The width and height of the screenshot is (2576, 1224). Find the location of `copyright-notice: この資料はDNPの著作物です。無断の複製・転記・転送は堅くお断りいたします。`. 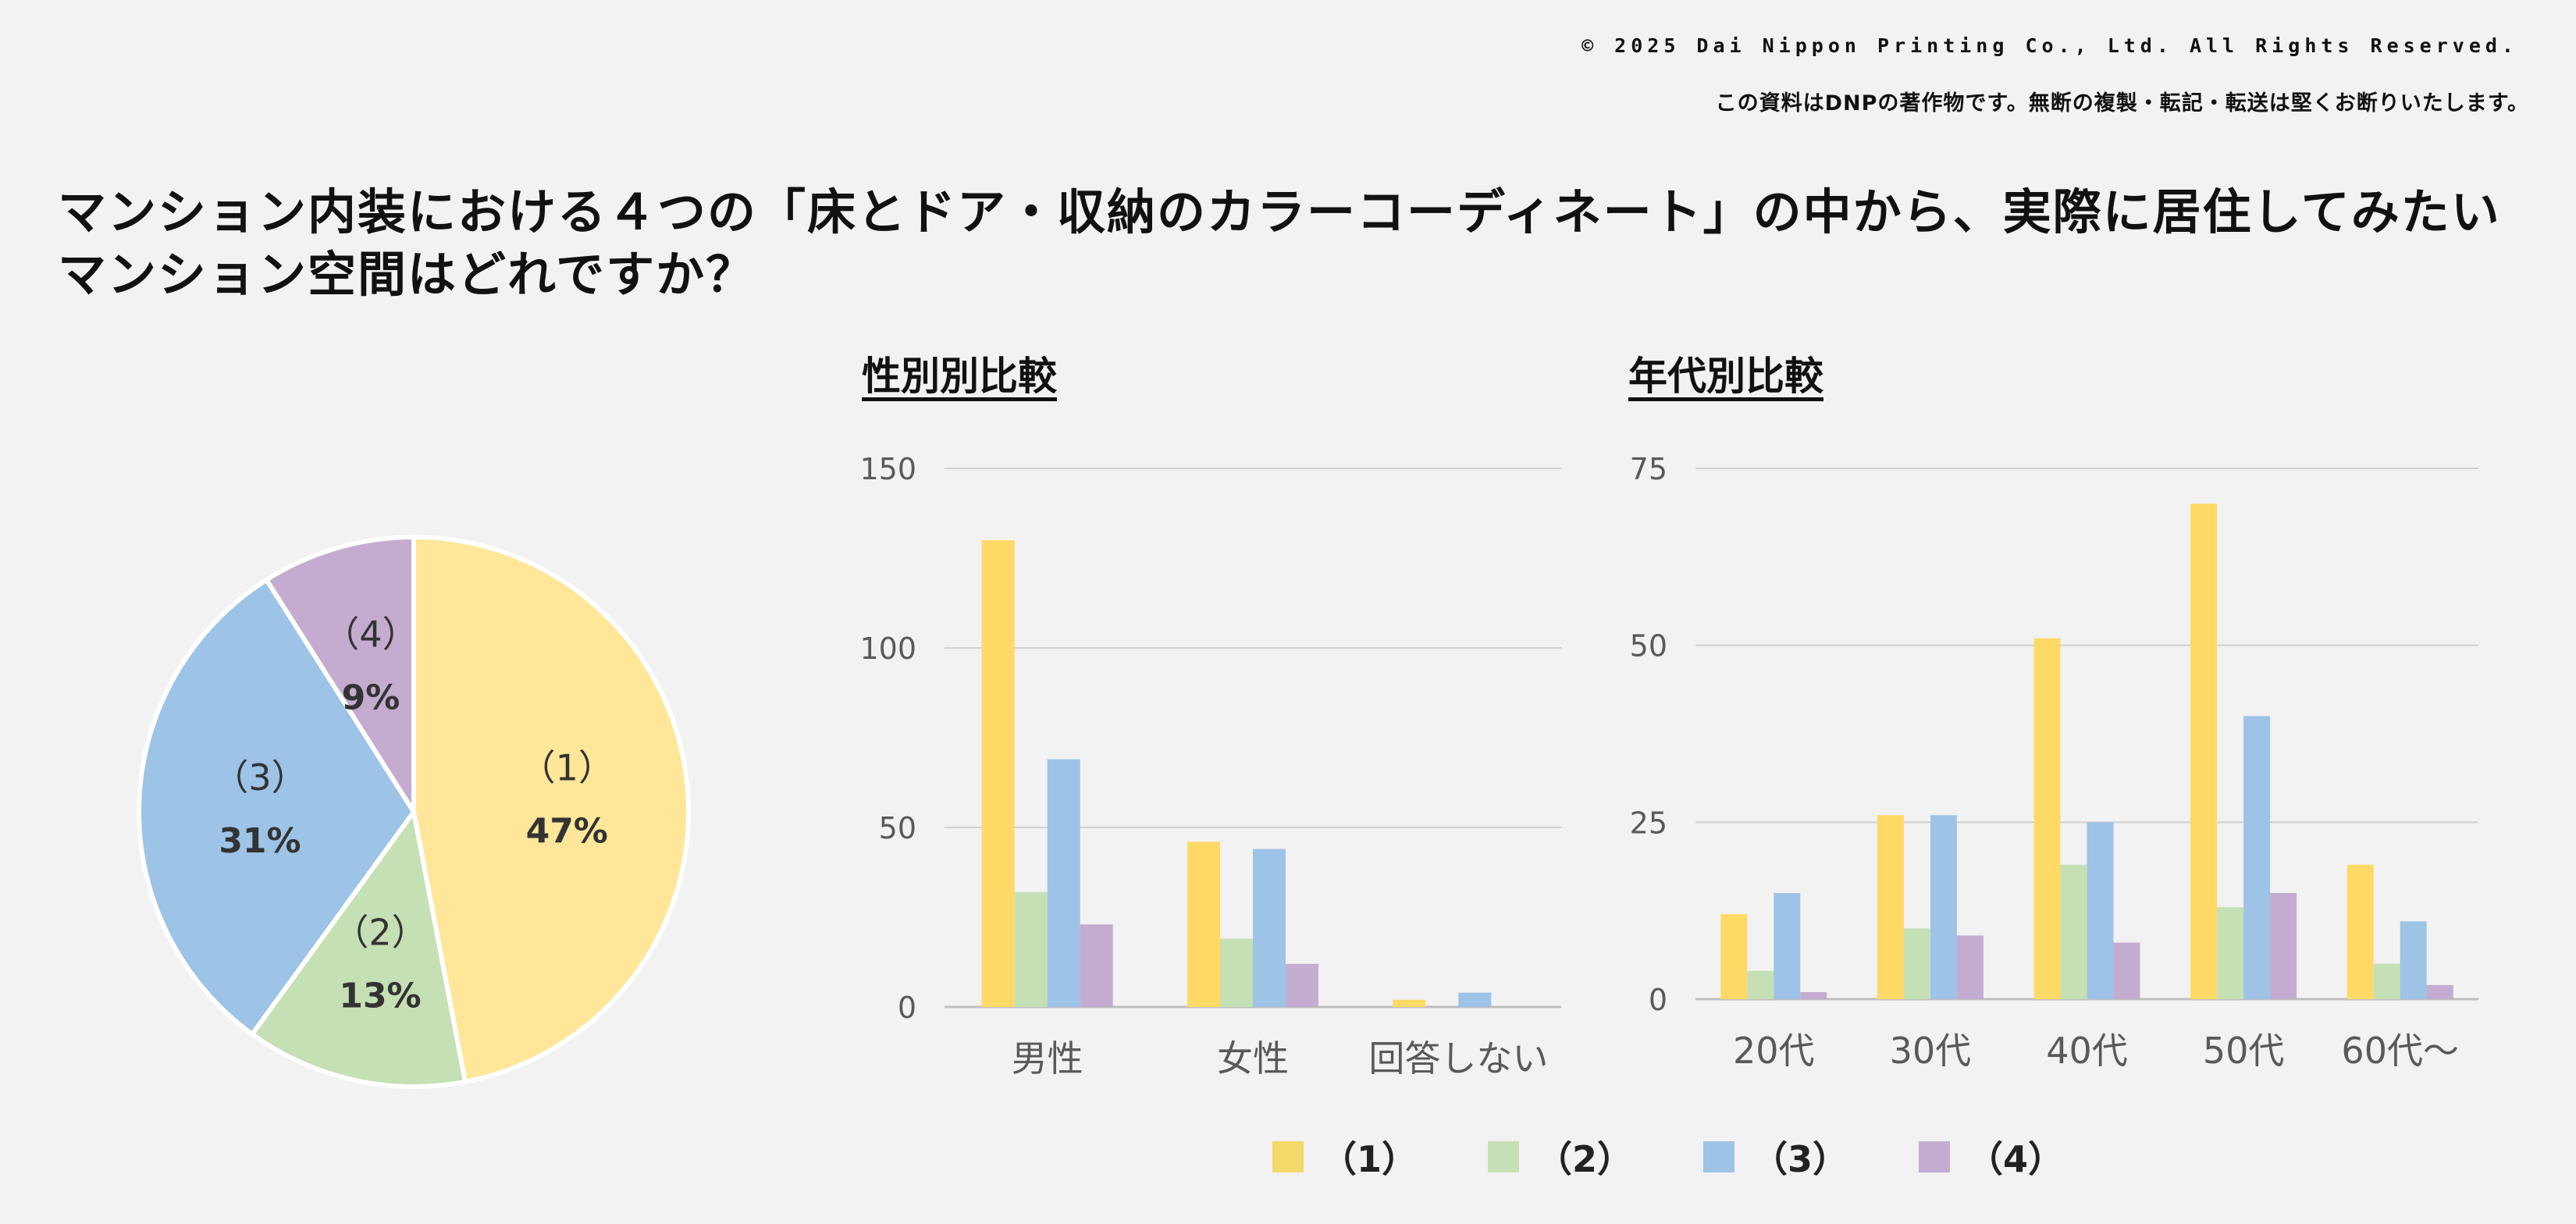

copyright-notice: この資料はDNPの著作物です。無断の複製・転記・転送は堅くお断りいたします。 is located at coordinates (2122, 103).